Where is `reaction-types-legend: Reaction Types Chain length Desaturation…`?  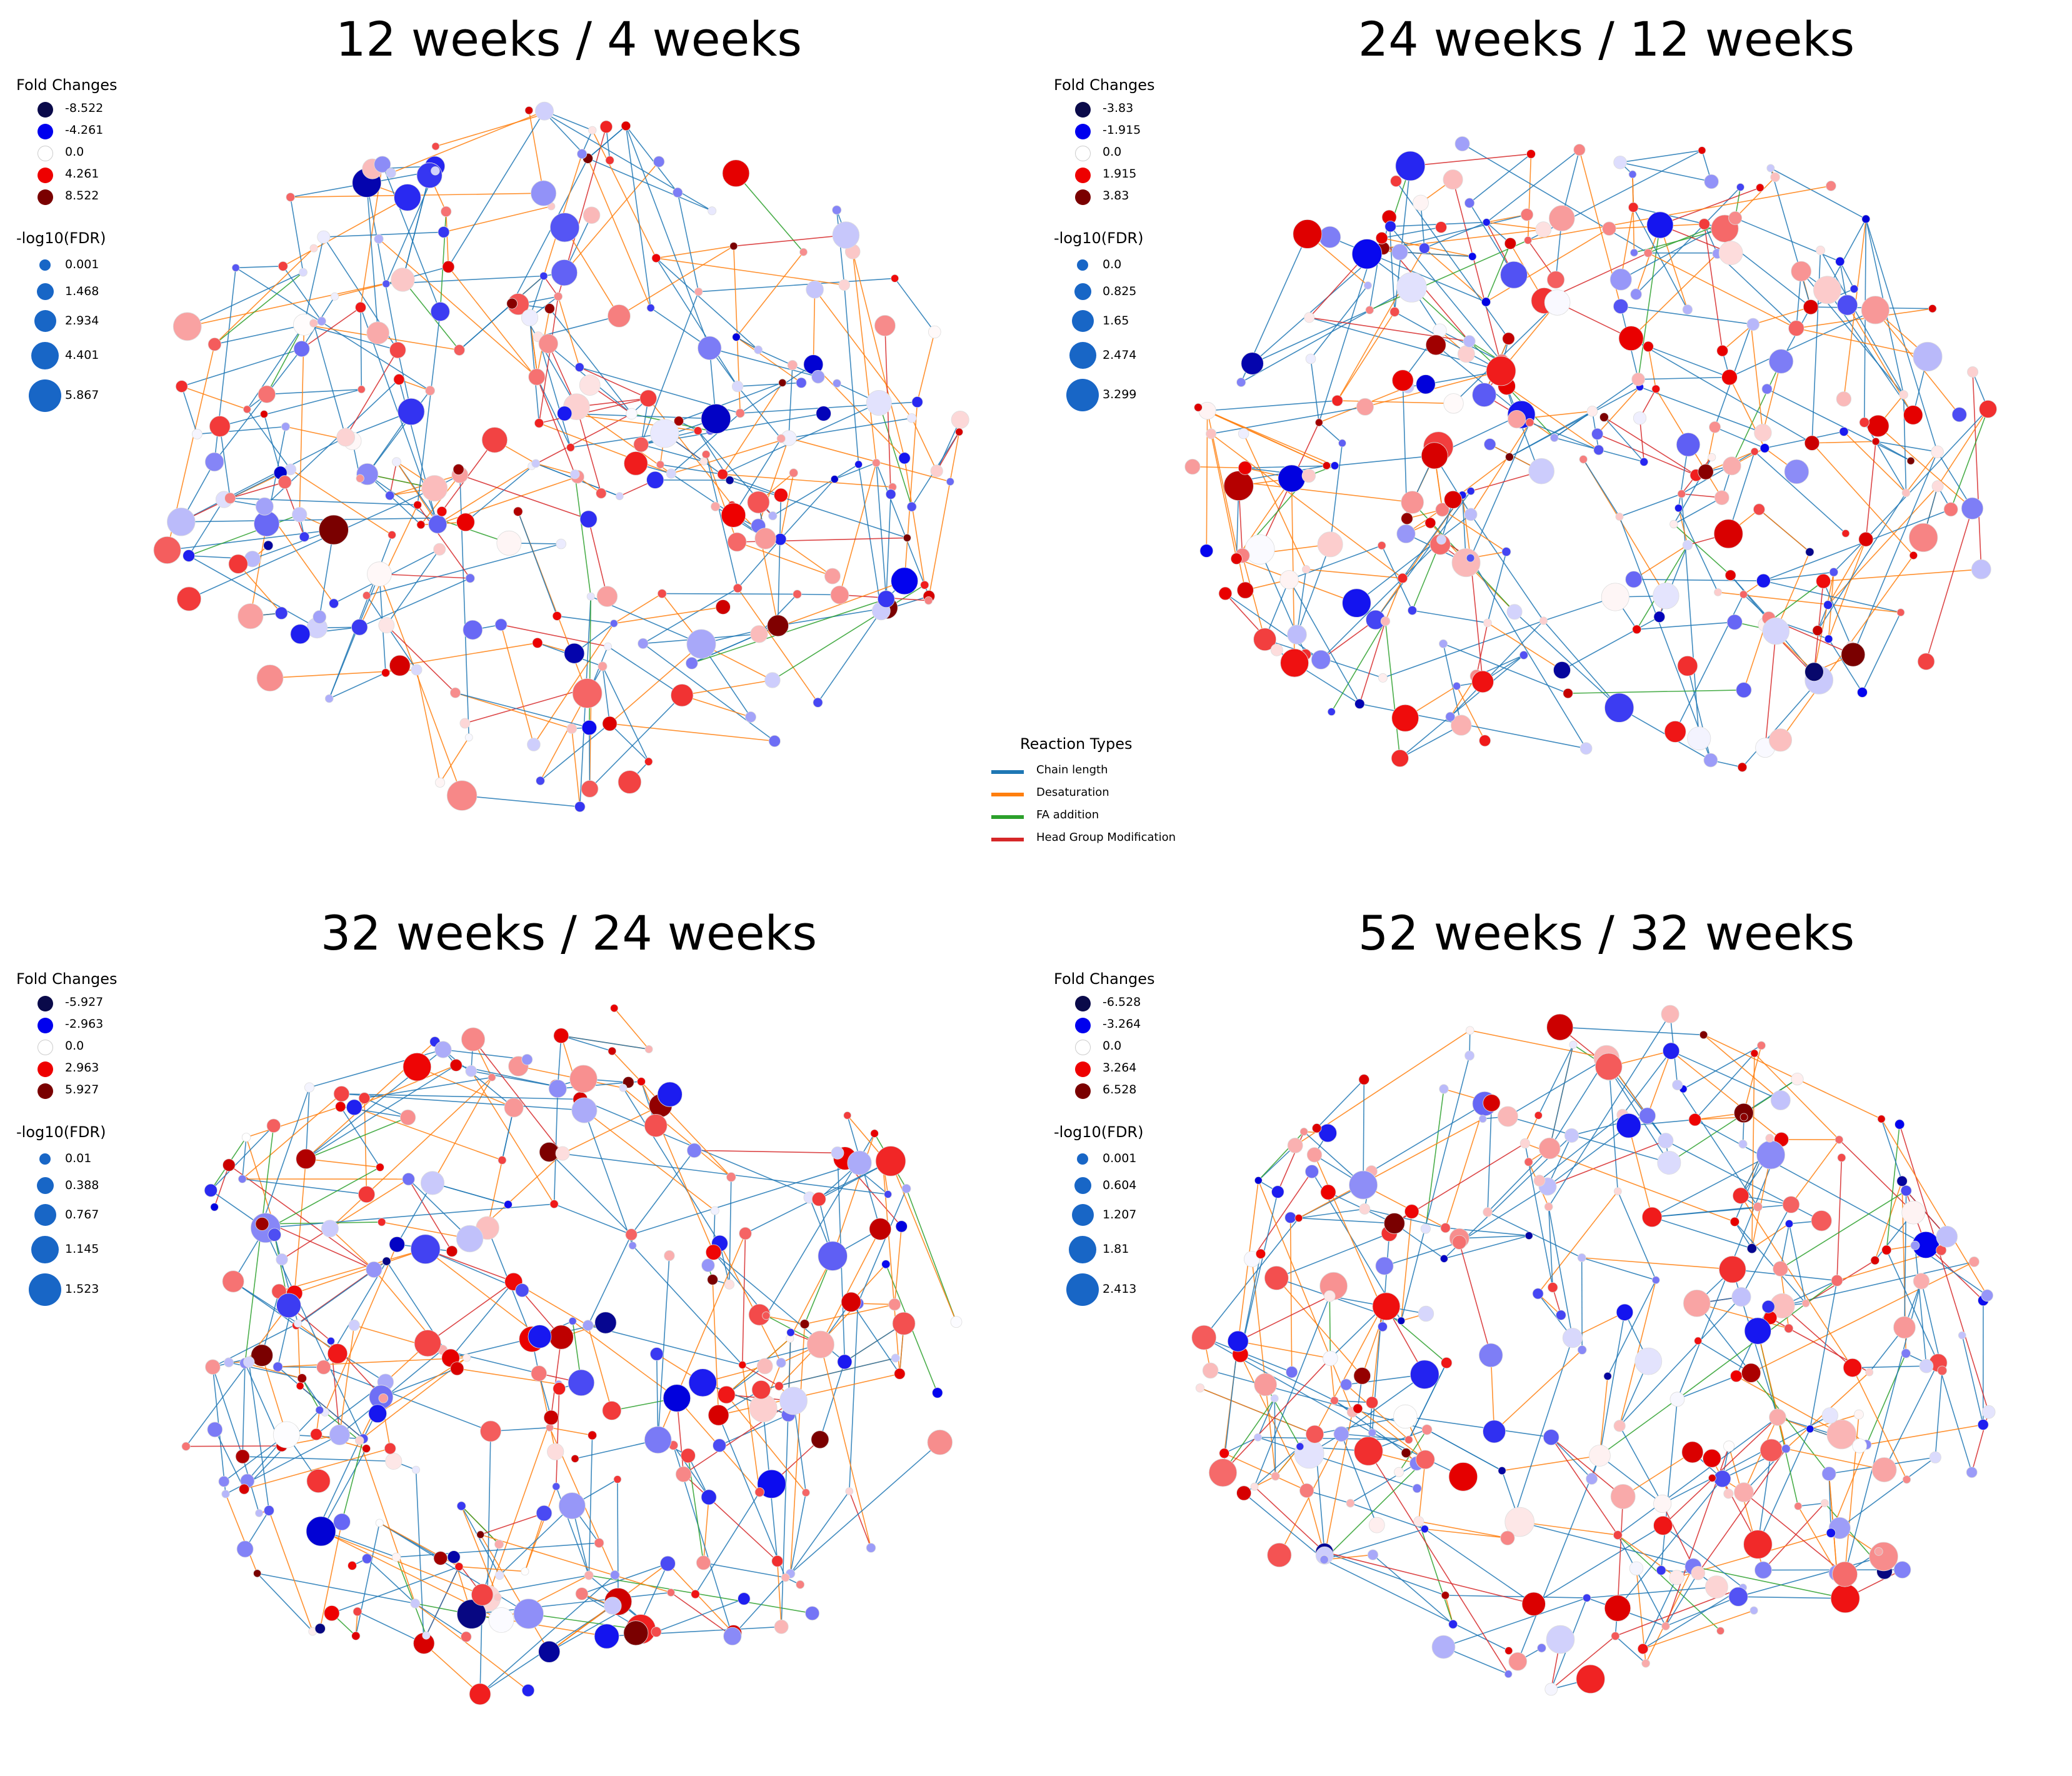 reaction-types-legend: Reaction Types Chain length Desaturation… is located at coordinates (1079, 793).